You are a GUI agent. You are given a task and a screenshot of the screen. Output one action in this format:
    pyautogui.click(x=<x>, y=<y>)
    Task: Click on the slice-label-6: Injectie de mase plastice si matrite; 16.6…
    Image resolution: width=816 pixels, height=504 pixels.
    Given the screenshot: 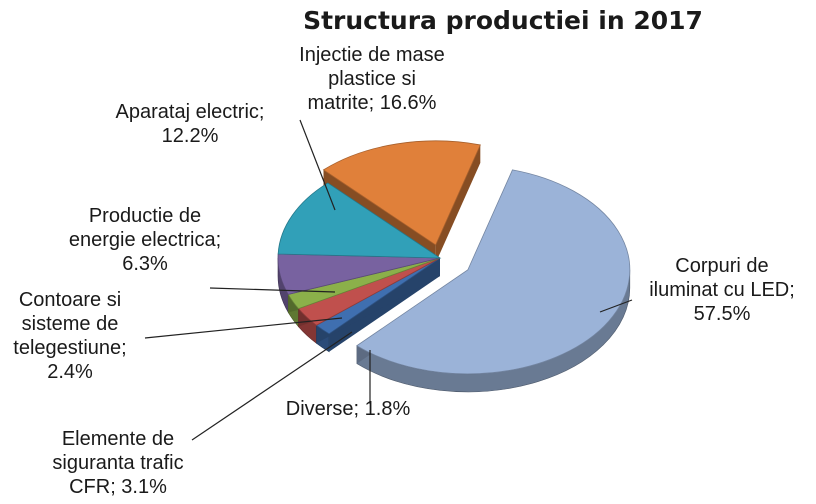 What is the action you would take?
    pyautogui.click(x=372, y=79)
    